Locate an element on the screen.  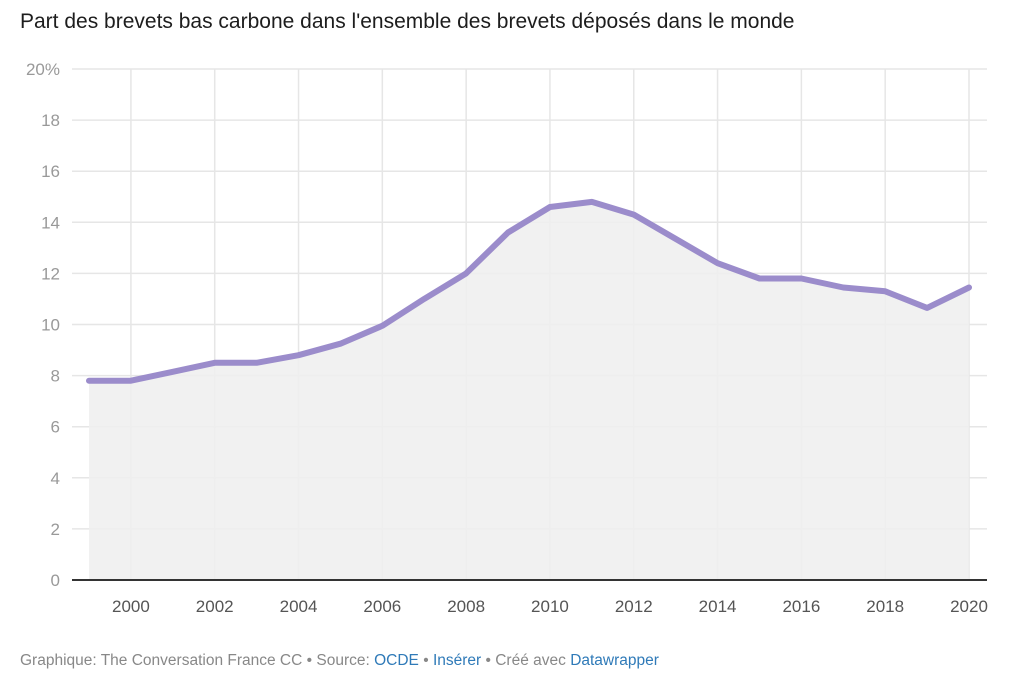
y-tick-label: 8 is located at coordinates (55, 376).